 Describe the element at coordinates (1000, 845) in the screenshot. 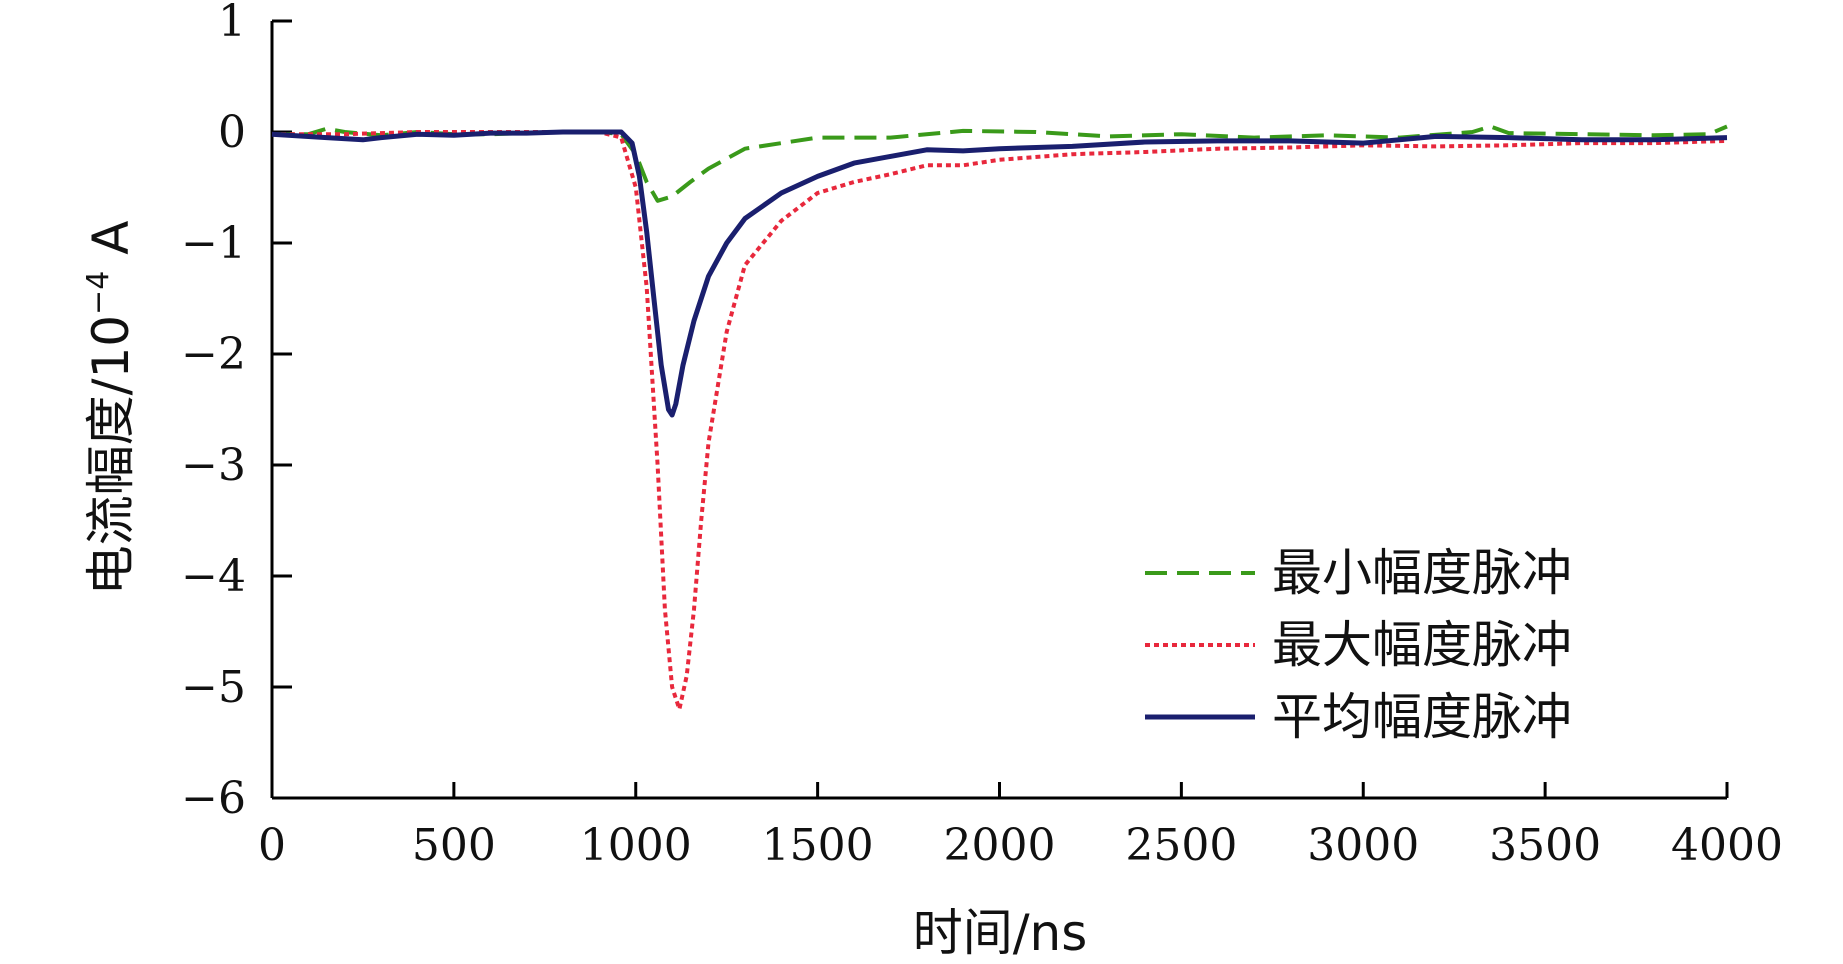

I see `x-tick-label: 2000` at that location.